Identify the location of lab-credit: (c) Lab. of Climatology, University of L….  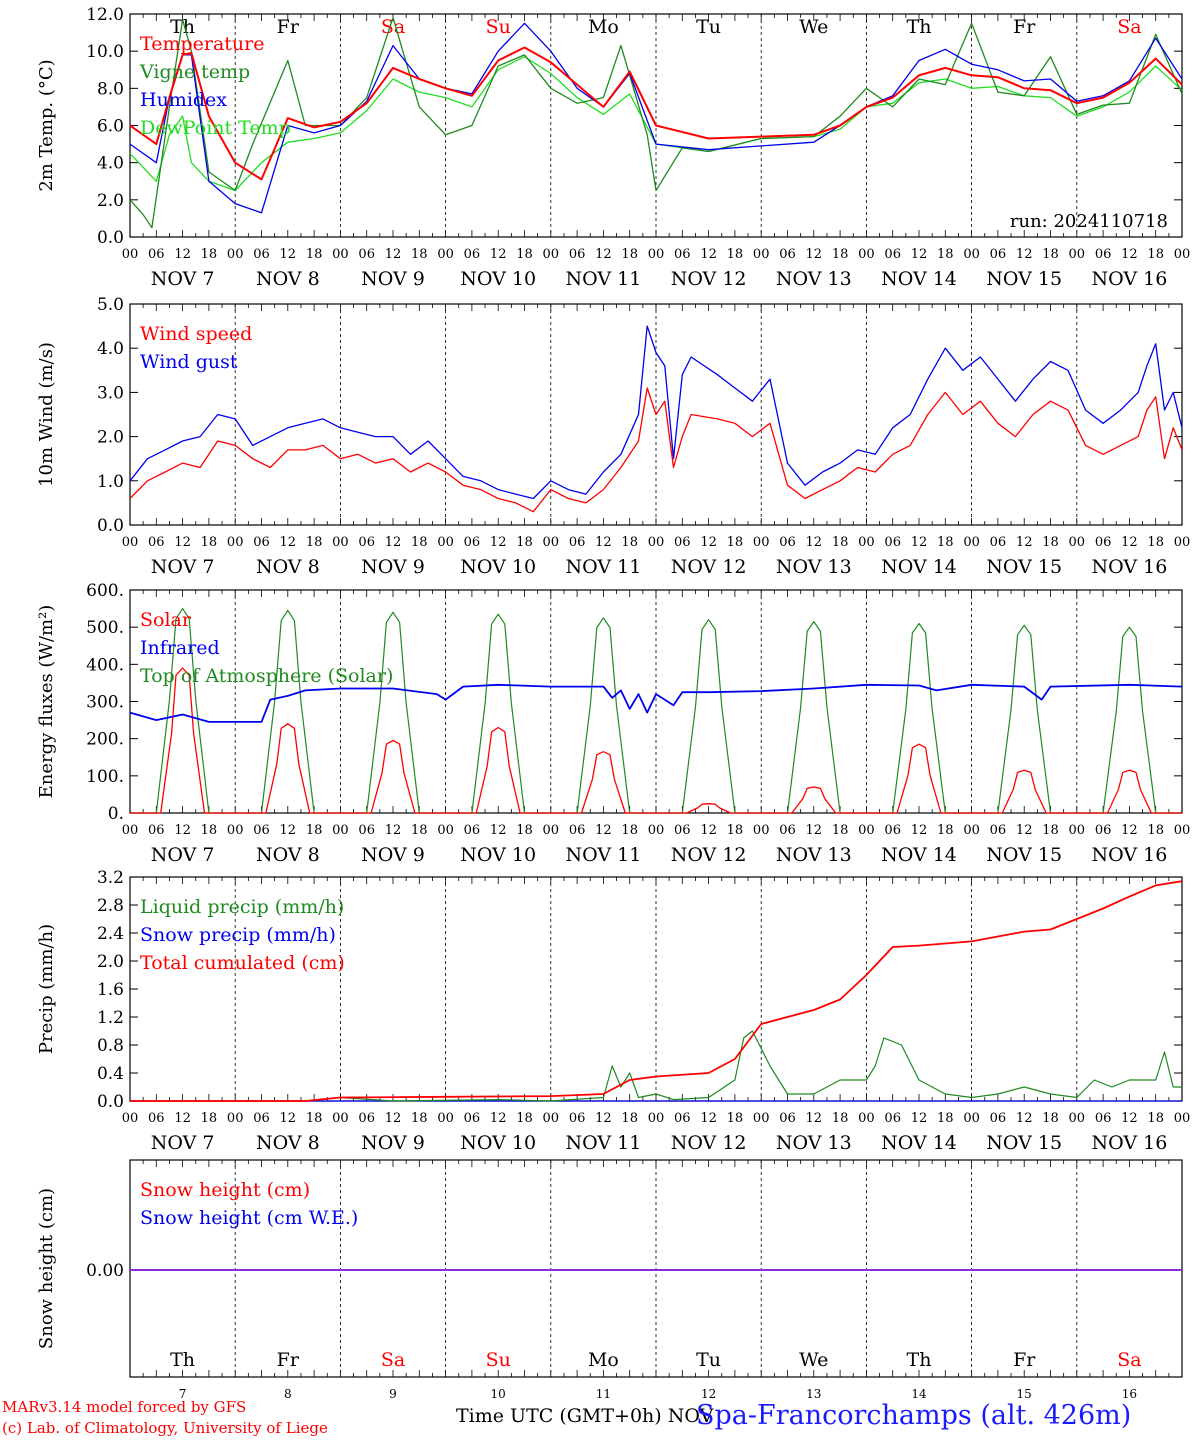
(165, 1428).